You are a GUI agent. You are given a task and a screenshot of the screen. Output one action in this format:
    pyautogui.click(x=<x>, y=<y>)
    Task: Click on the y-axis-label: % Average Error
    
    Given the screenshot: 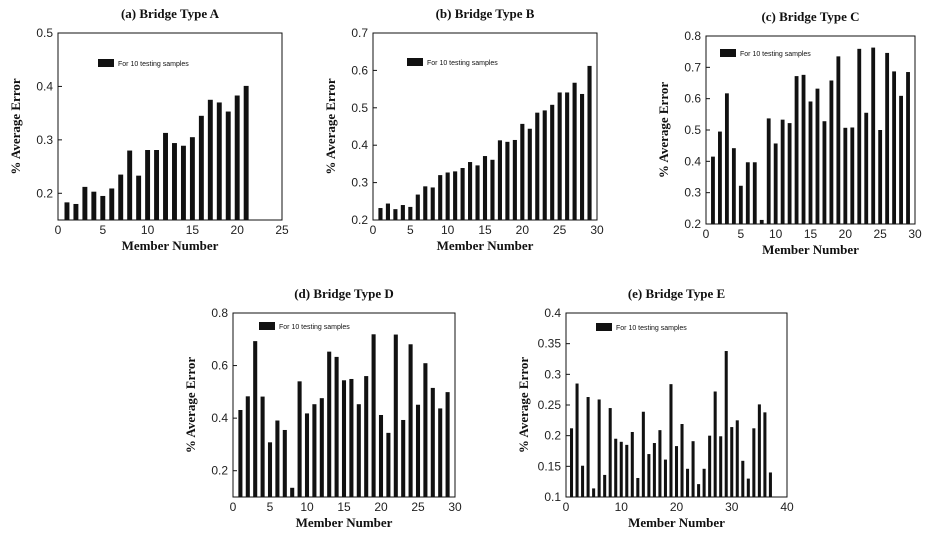 What is the action you would take?
    pyautogui.click(x=663, y=130)
    